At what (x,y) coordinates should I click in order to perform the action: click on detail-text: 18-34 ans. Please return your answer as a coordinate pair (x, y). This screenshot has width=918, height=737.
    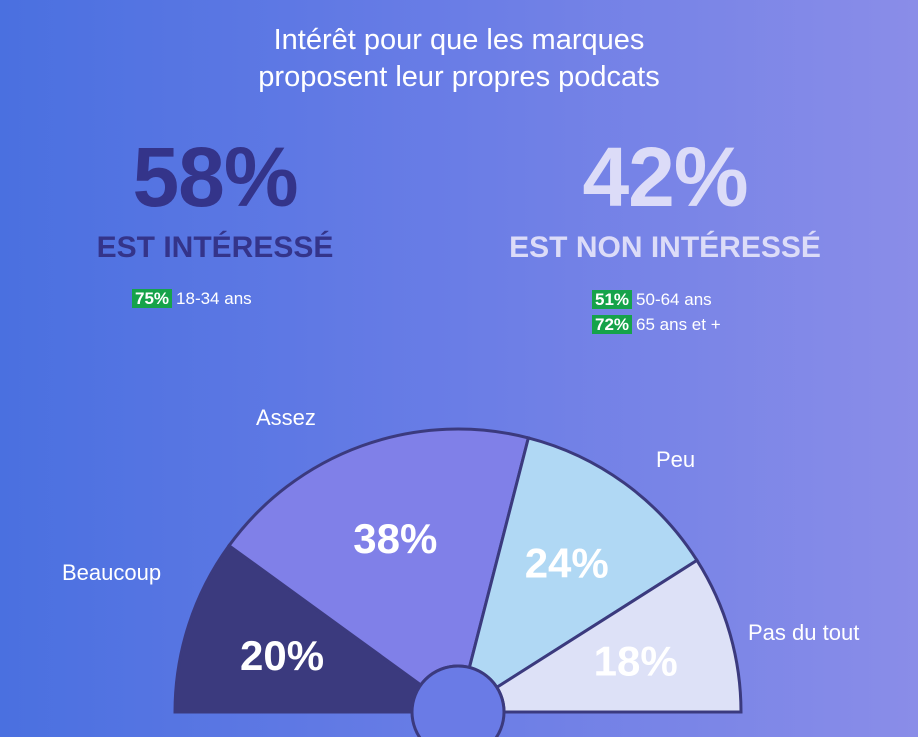
    Looking at the image, I should click on (214, 298).